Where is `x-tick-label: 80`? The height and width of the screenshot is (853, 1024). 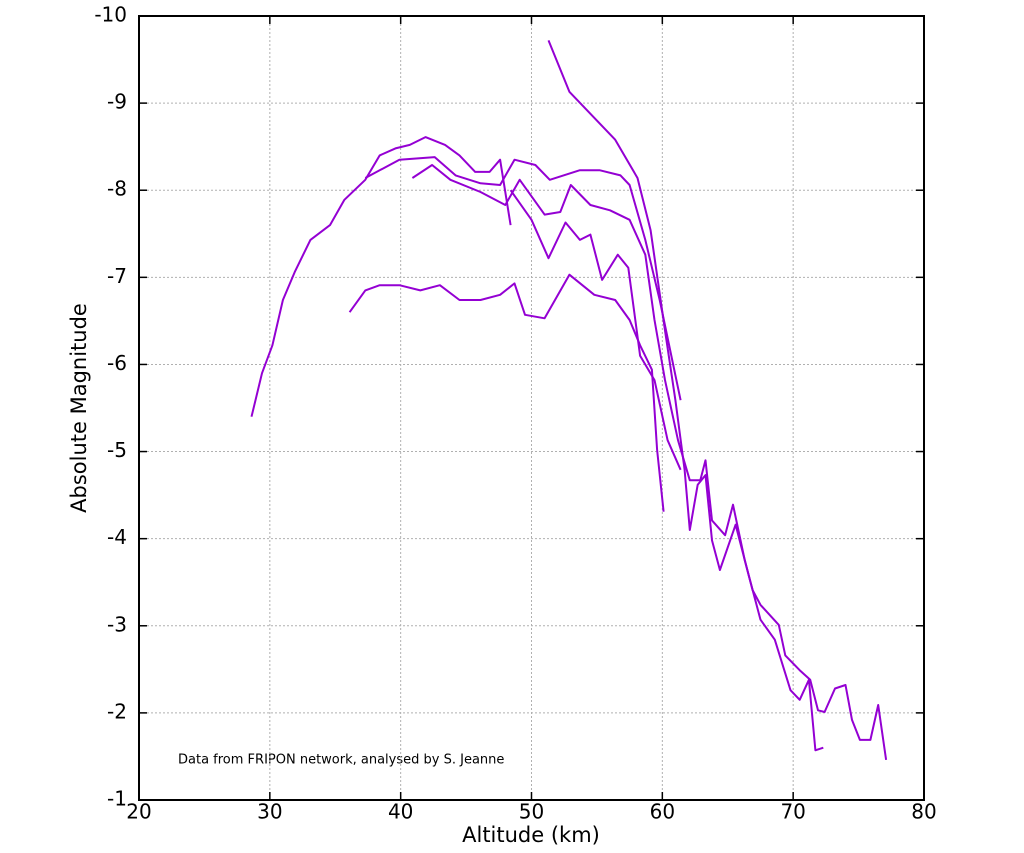 x-tick-label: 80 is located at coordinates (923, 812).